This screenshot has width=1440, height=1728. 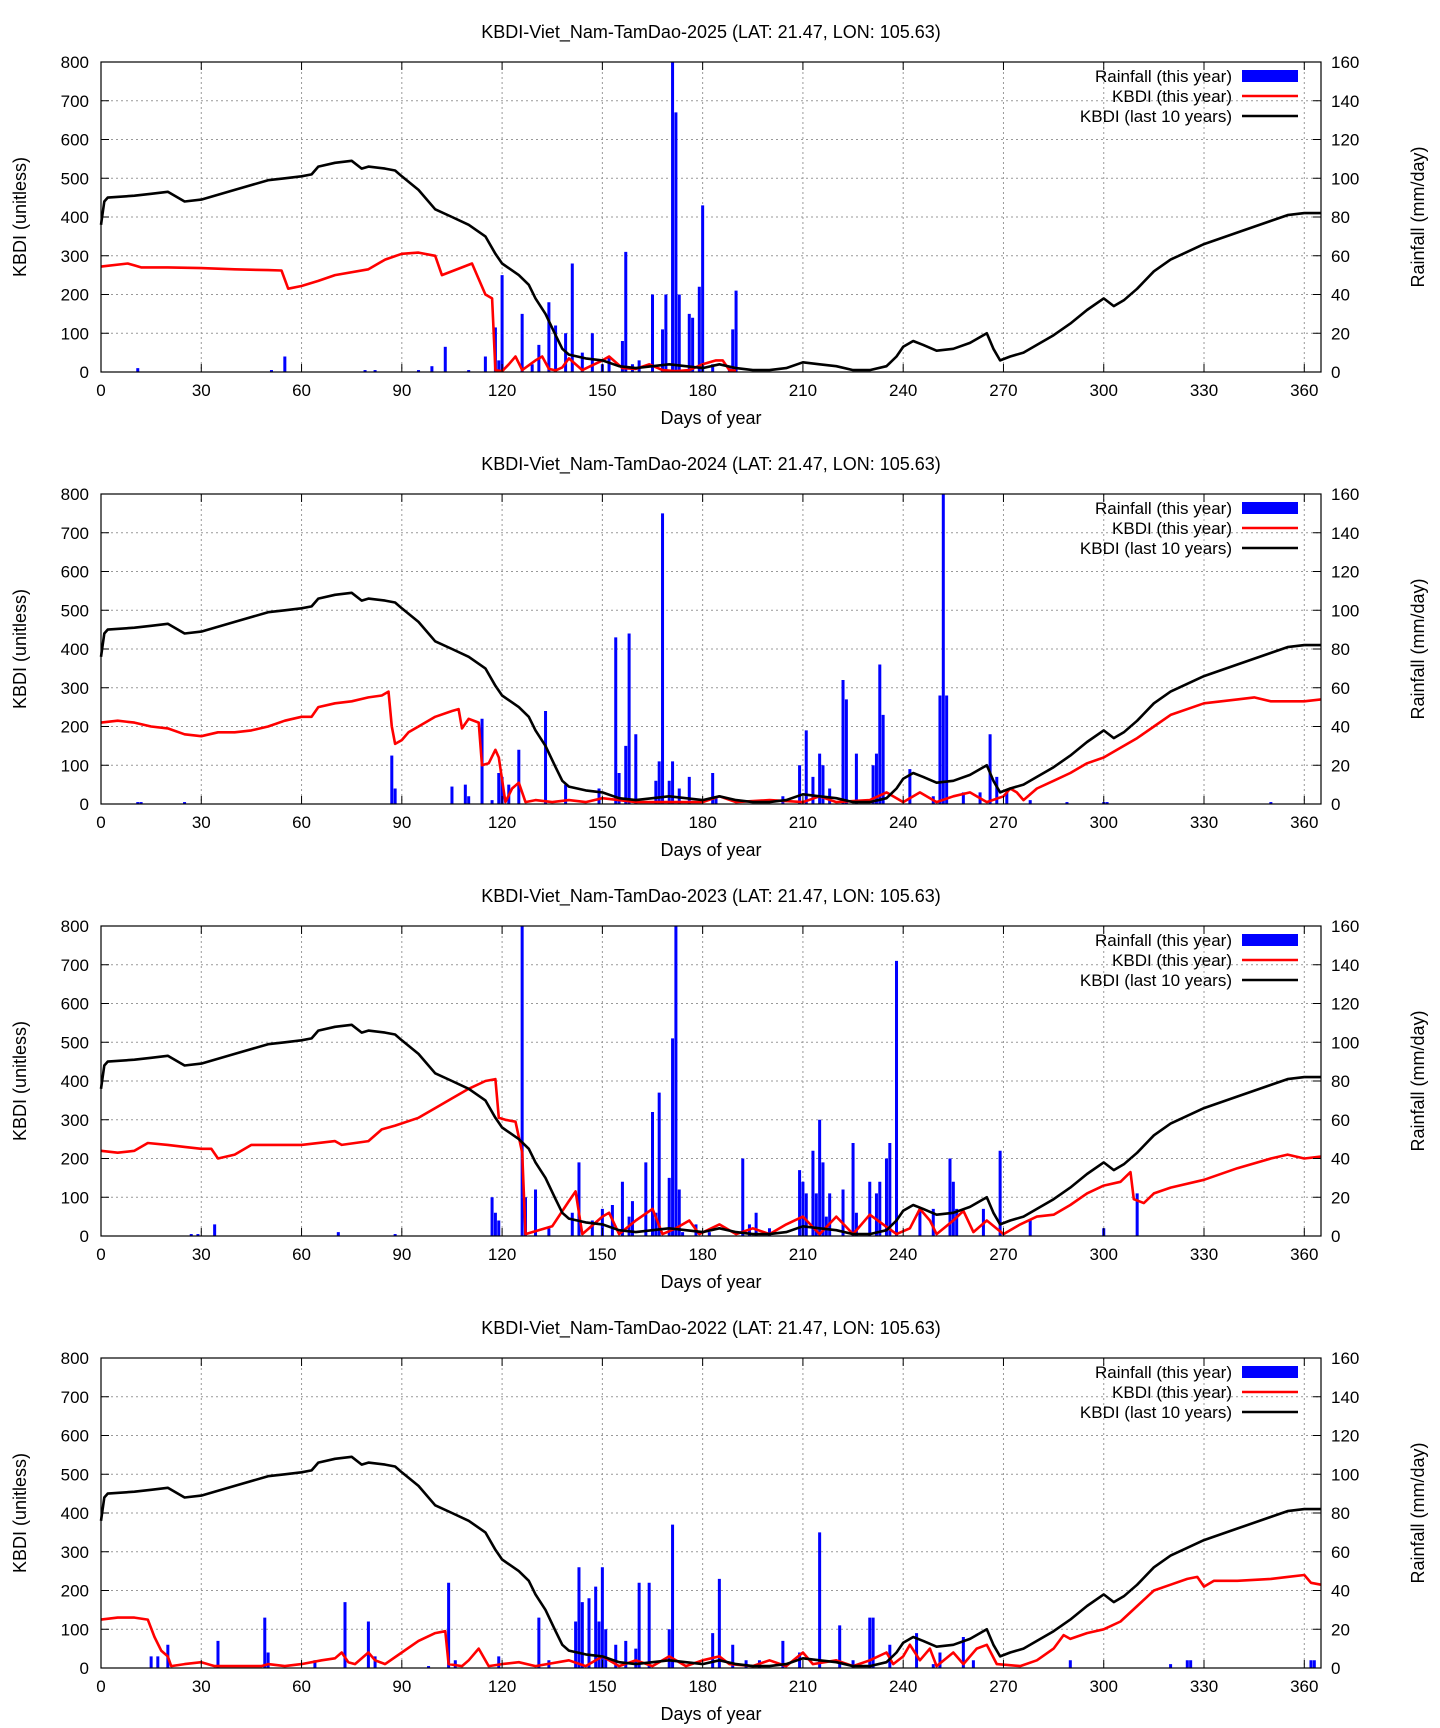 I want to click on x-tick-label: 240, so click(x=903, y=822).